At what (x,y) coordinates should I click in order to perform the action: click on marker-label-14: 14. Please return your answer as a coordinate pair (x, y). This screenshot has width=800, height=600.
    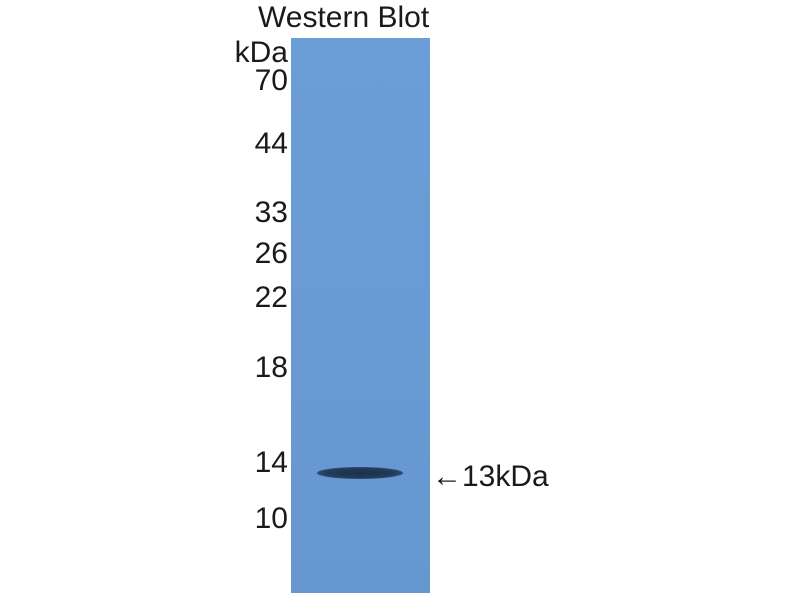
    Looking at the image, I should click on (271, 462).